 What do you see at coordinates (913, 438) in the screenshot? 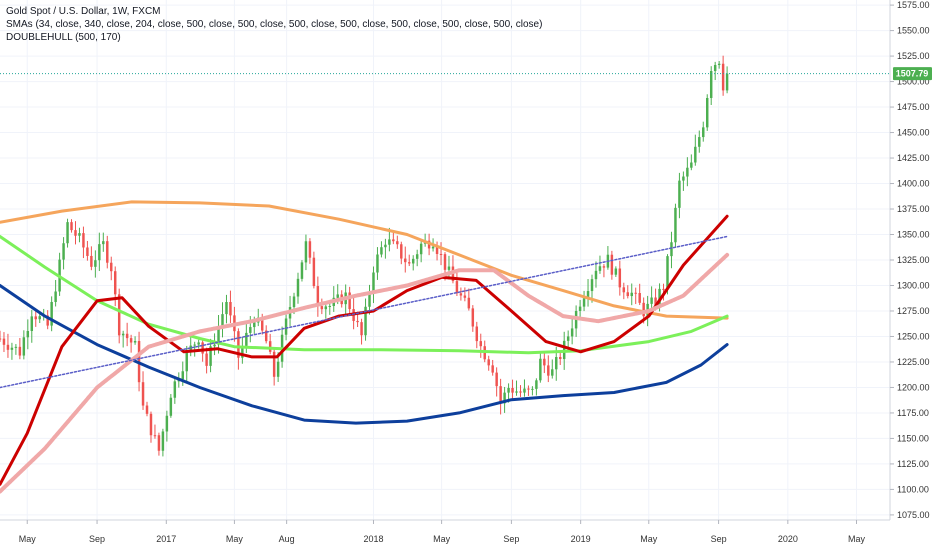
I see `price-tick-label: 1150.00` at bounding box center [913, 438].